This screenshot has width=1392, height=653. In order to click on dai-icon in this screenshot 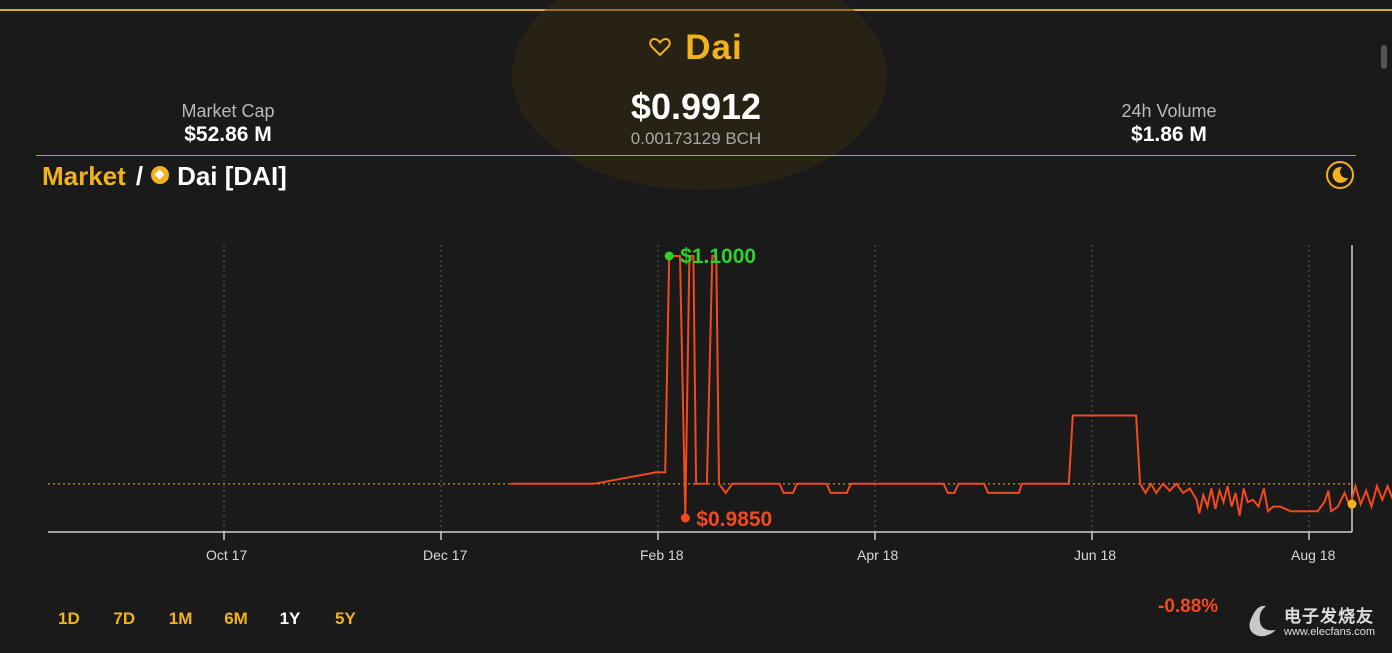, I will do `click(160, 175)`.